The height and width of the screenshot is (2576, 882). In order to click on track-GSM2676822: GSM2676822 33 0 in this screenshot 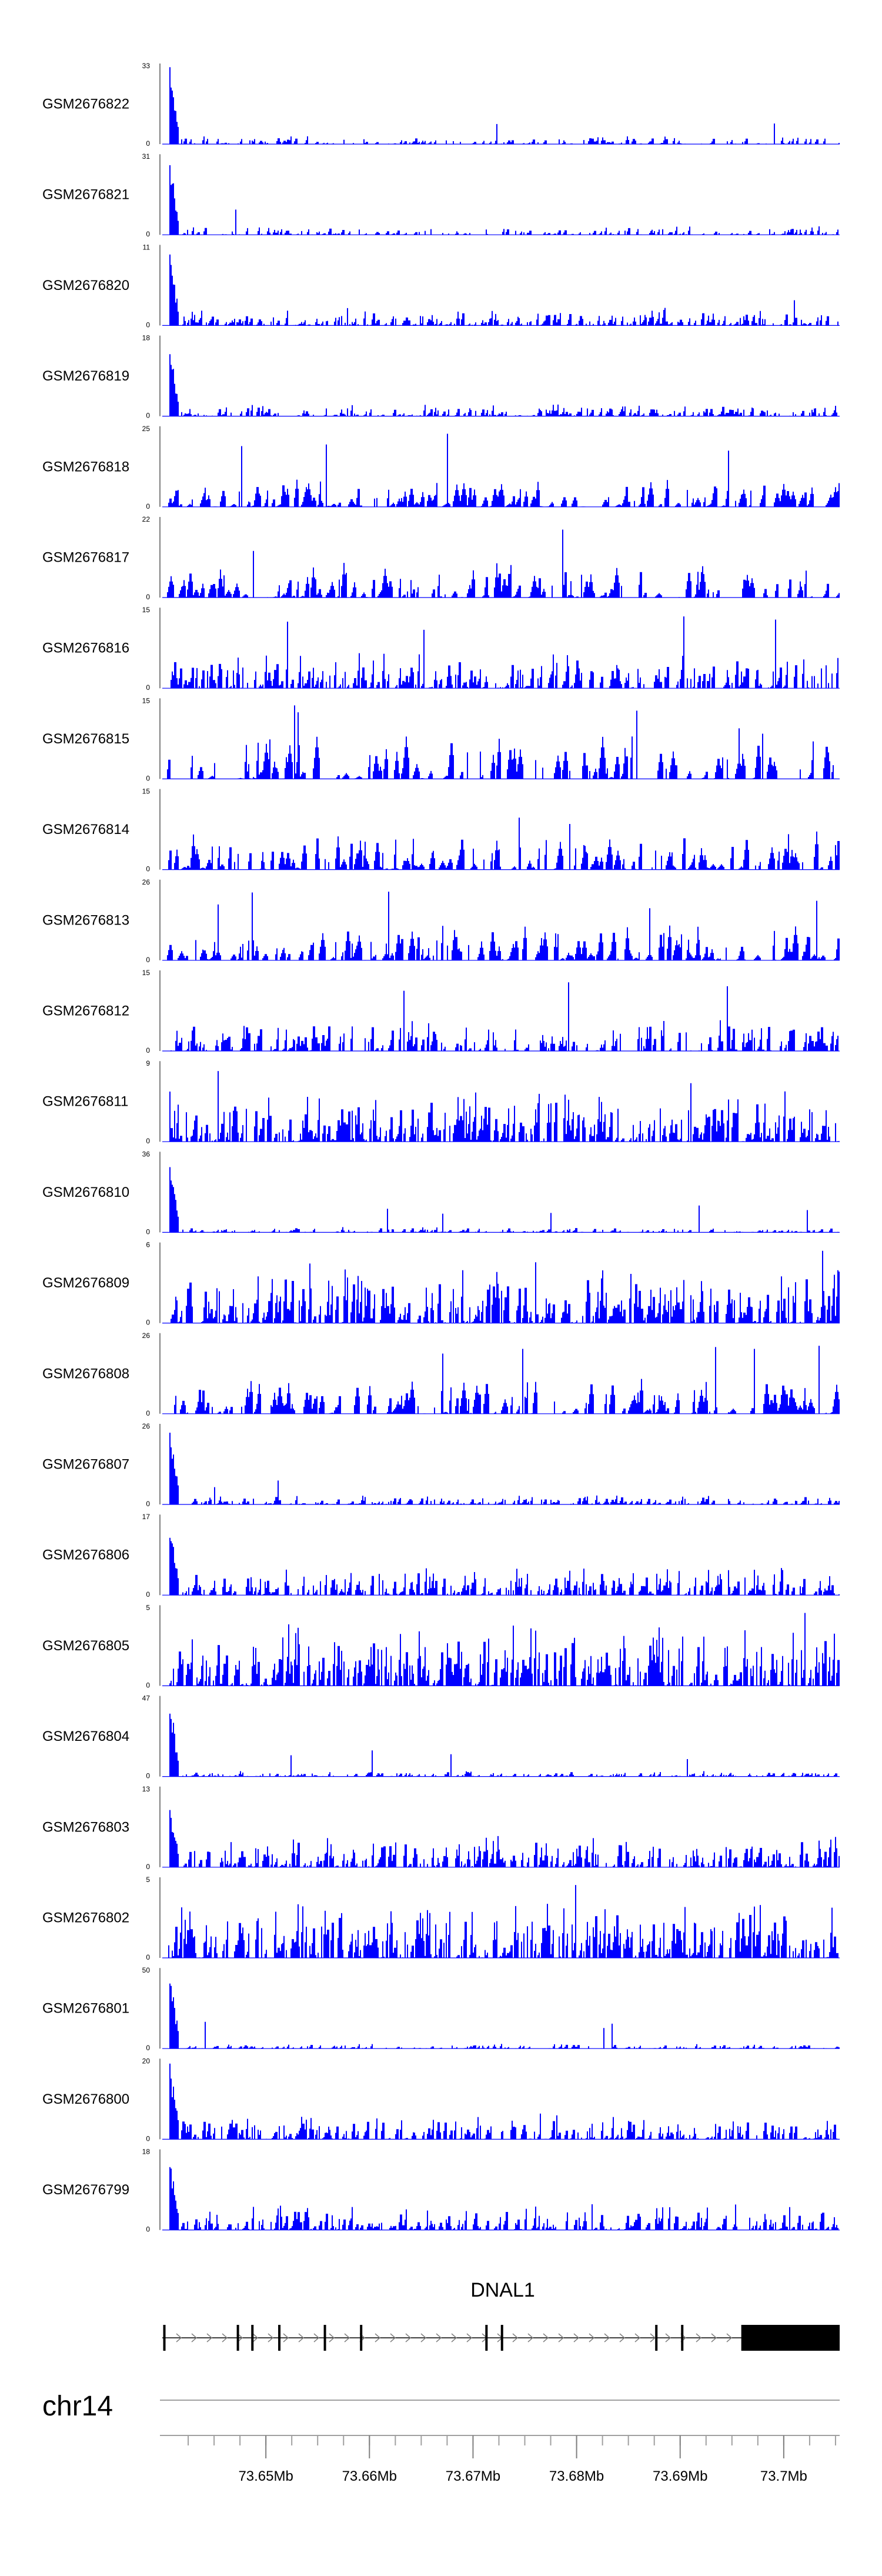, I will do `click(441, 105)`.